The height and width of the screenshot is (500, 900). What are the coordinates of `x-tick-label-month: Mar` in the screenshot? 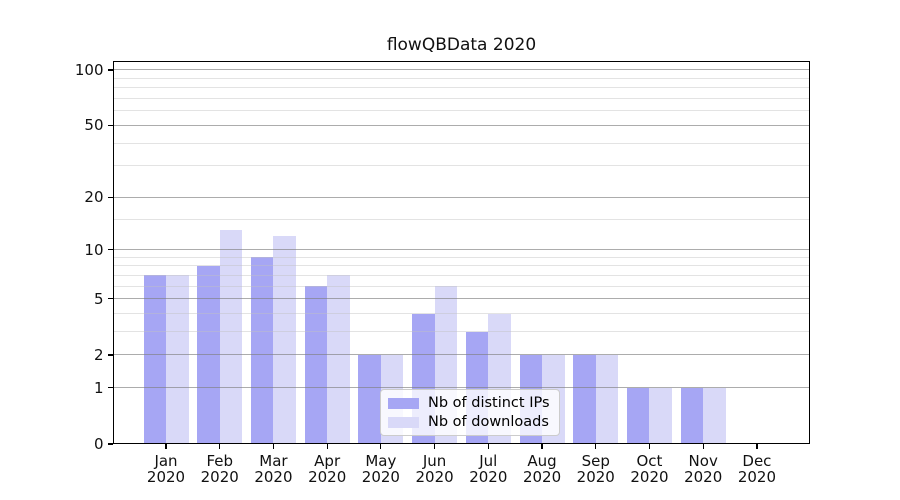 It's located at (273, 461).